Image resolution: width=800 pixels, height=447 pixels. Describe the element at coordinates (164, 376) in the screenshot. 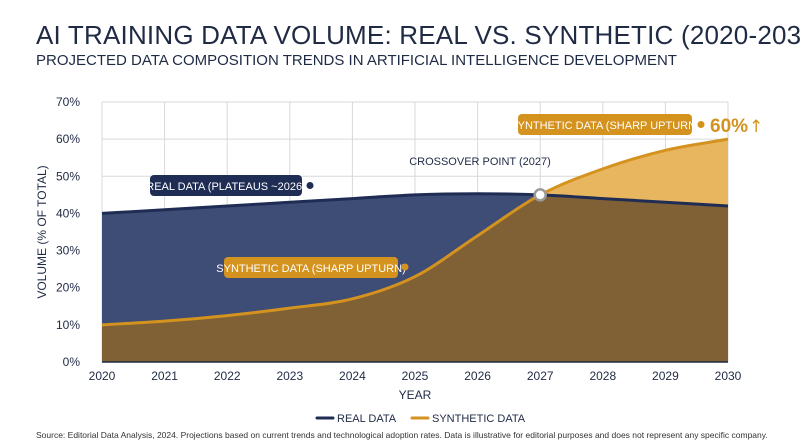

I see `x-tick-label: 2021` at that location.